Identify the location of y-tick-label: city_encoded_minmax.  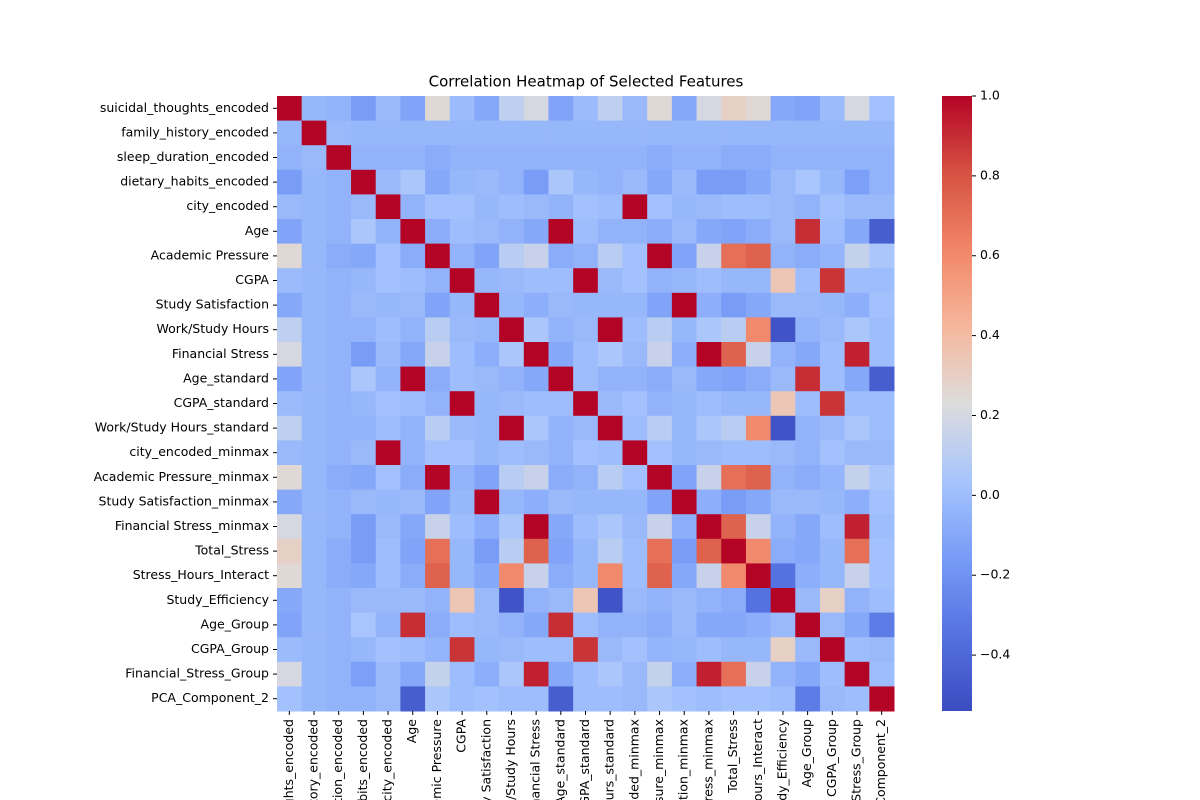
(199, 451).